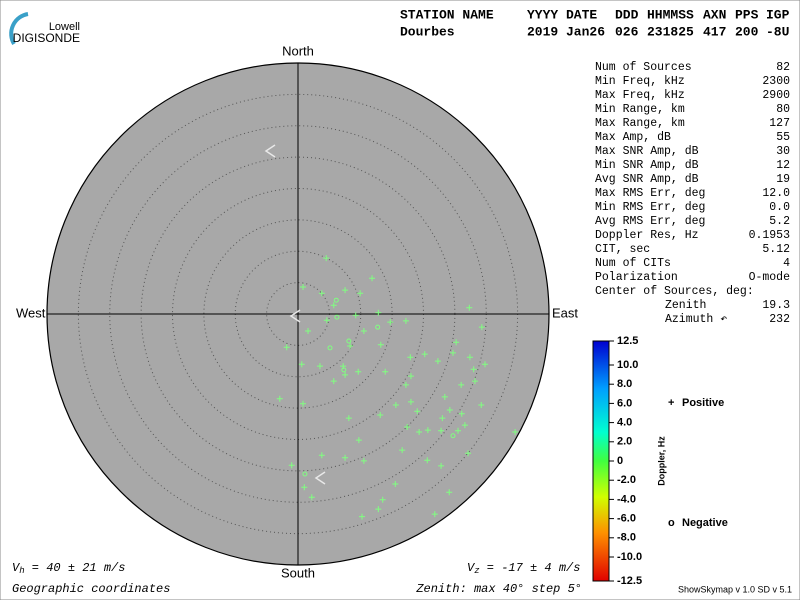 Image resolution: width=800 pixels, height=600 pixels. I want to click on stat-label: Min Freq, kHz, so click(640, 81).